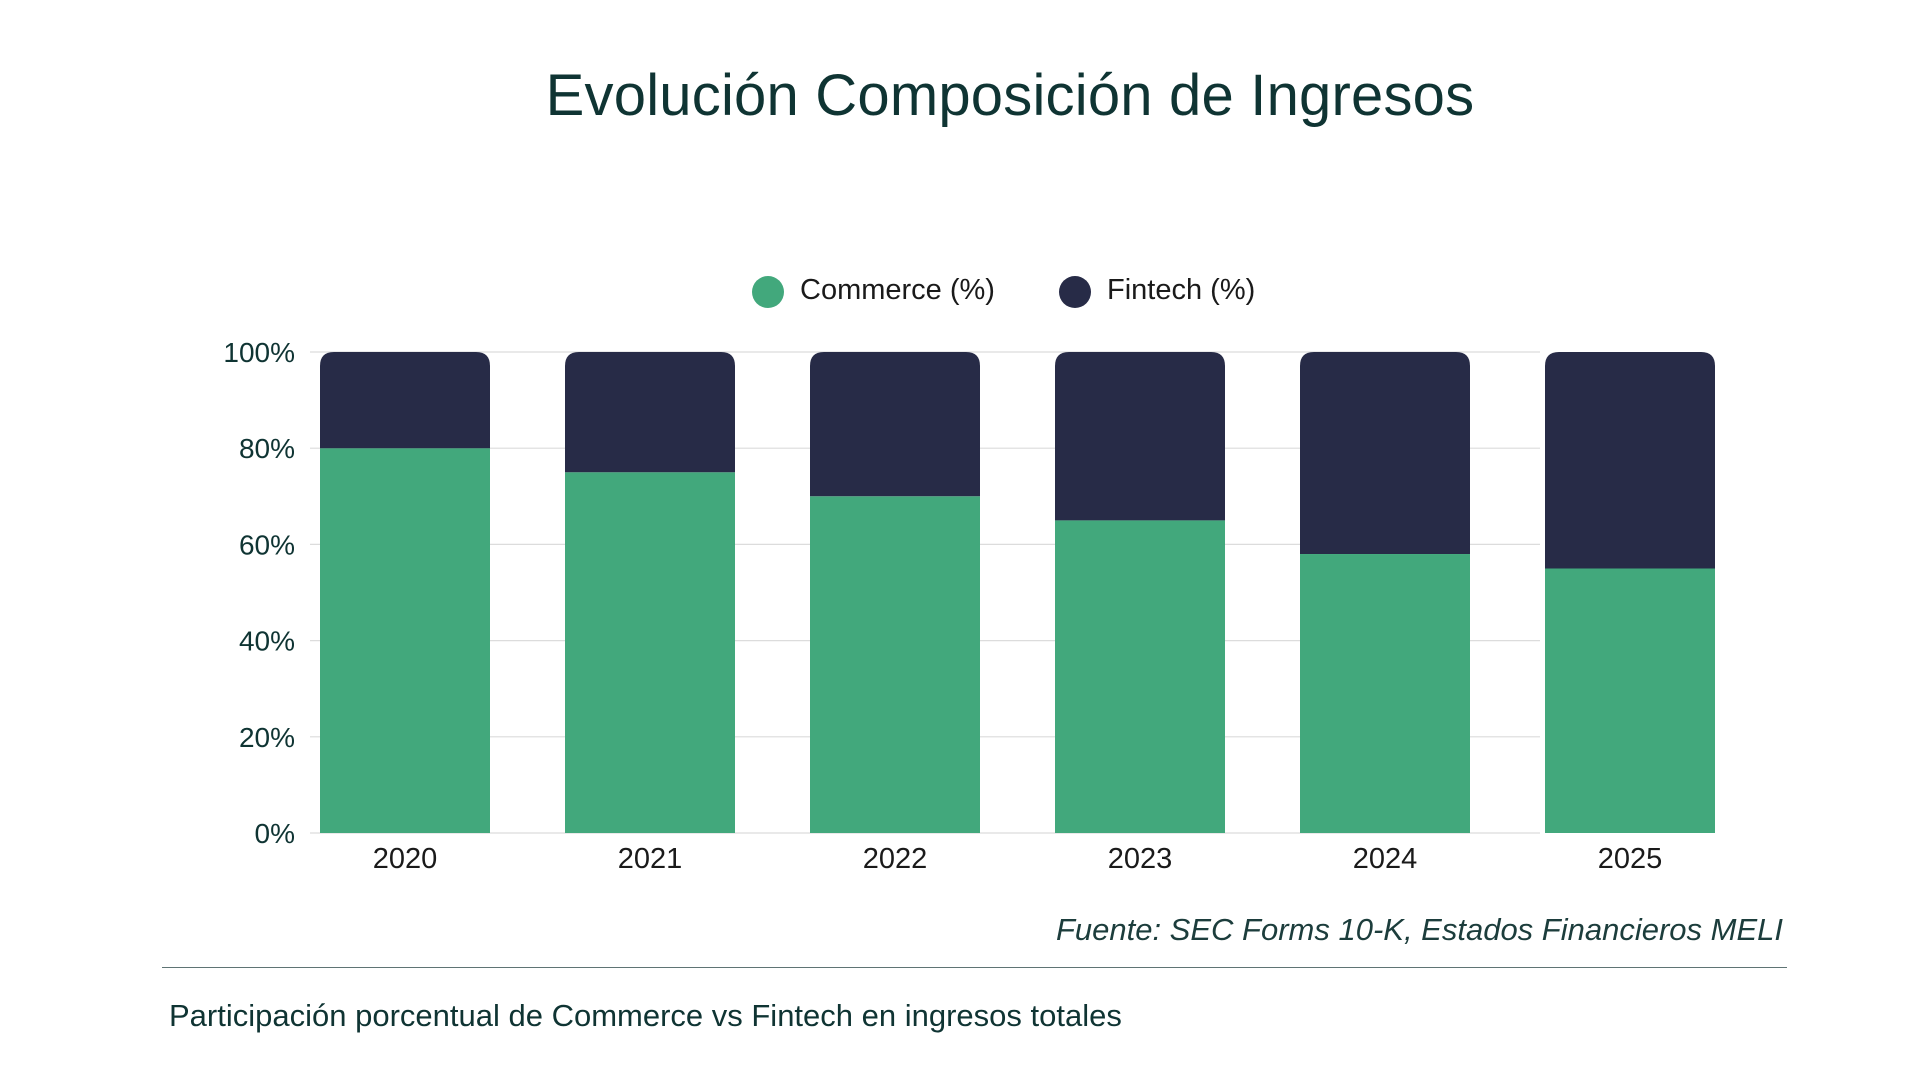 The image size is (1920, 1080). What do you see at coordinates (1010, 95) in the screenshot?
I see `chart-title: Evolución Composición de Ingresos` at bounding box center [1010, 95].